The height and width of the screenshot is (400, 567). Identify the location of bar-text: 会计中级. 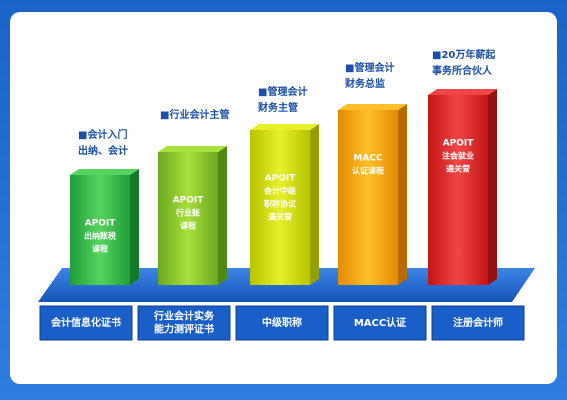
(280, 191).